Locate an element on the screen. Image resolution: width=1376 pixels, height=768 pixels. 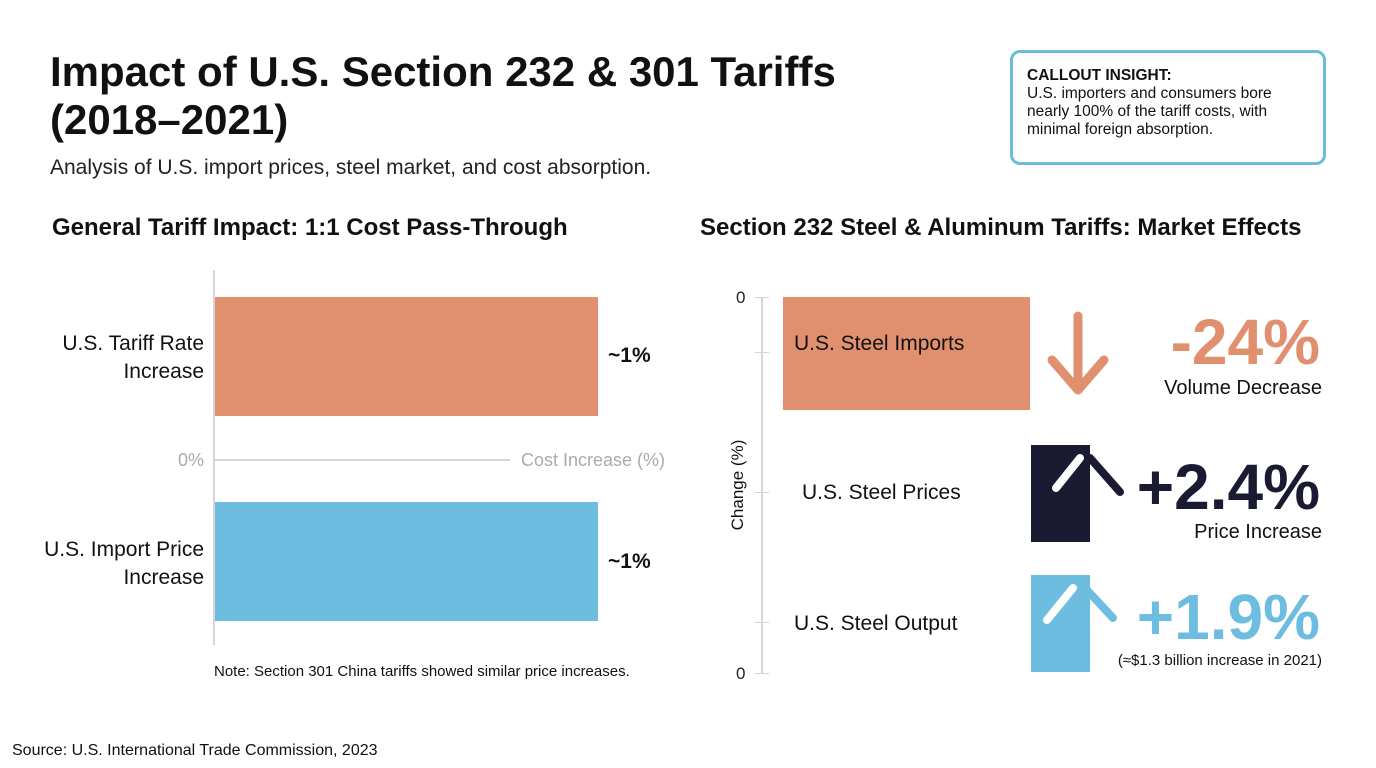
arrow-down-icon is located at coordinates (1078, 353).